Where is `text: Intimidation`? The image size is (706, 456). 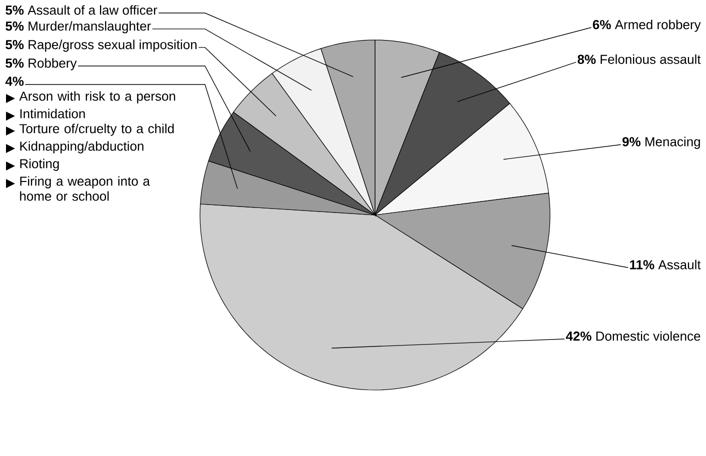 text: Intimidation is located at coordinates (52, 113).